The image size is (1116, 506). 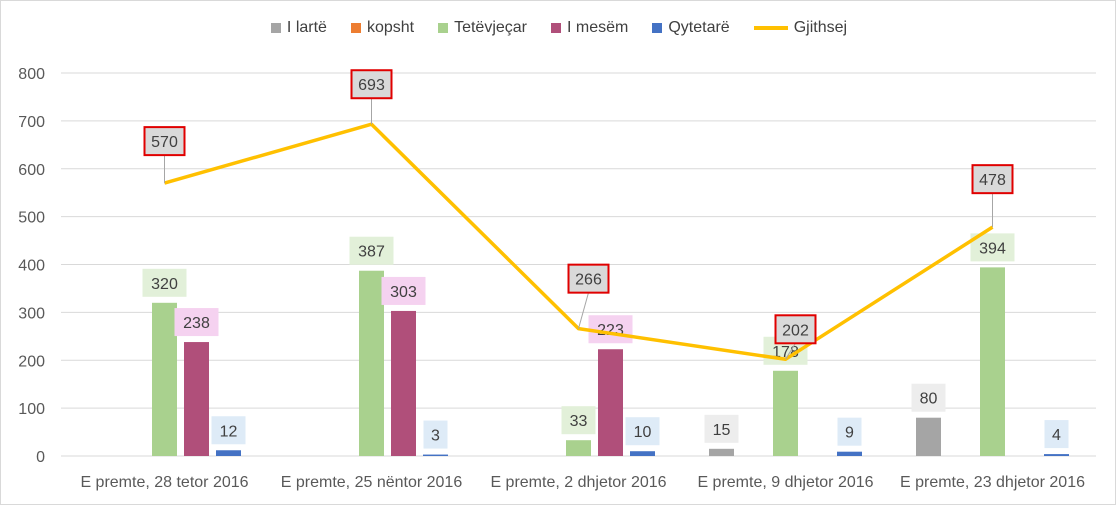 I want to click on data-label: 80, so click(x=929, y=399).